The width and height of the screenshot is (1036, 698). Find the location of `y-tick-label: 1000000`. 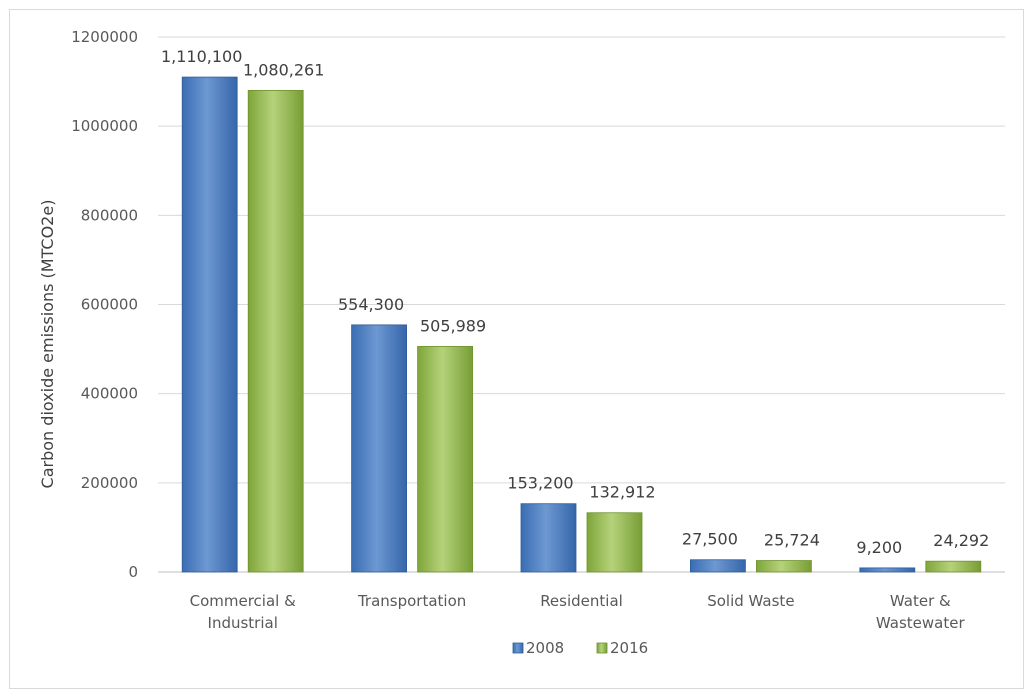

y-tick-label: 1000000 is located at coordinates (104, 126).